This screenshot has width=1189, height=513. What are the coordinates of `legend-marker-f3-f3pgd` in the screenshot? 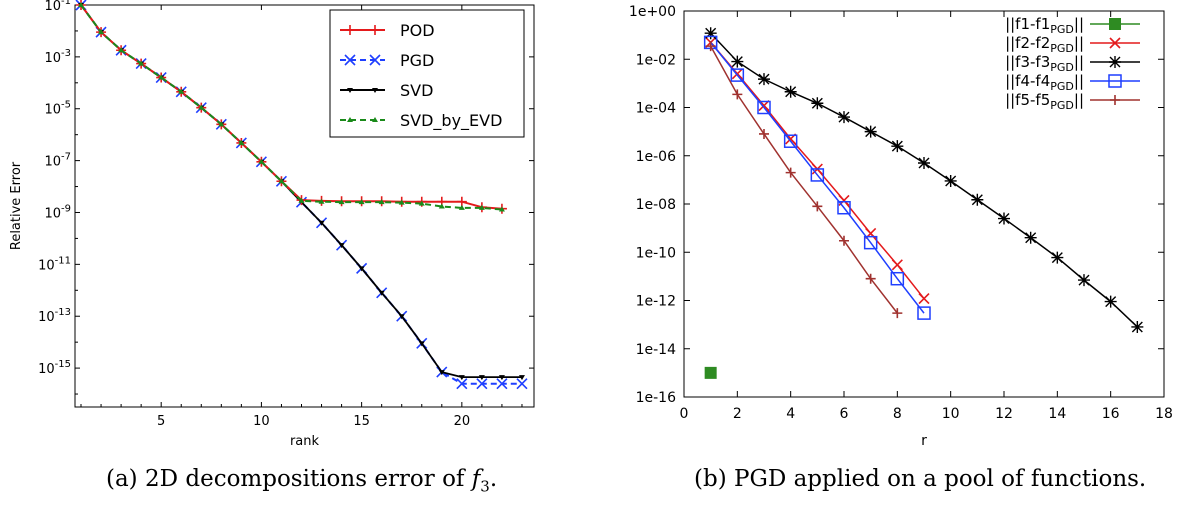 It's located at (1115, 62).